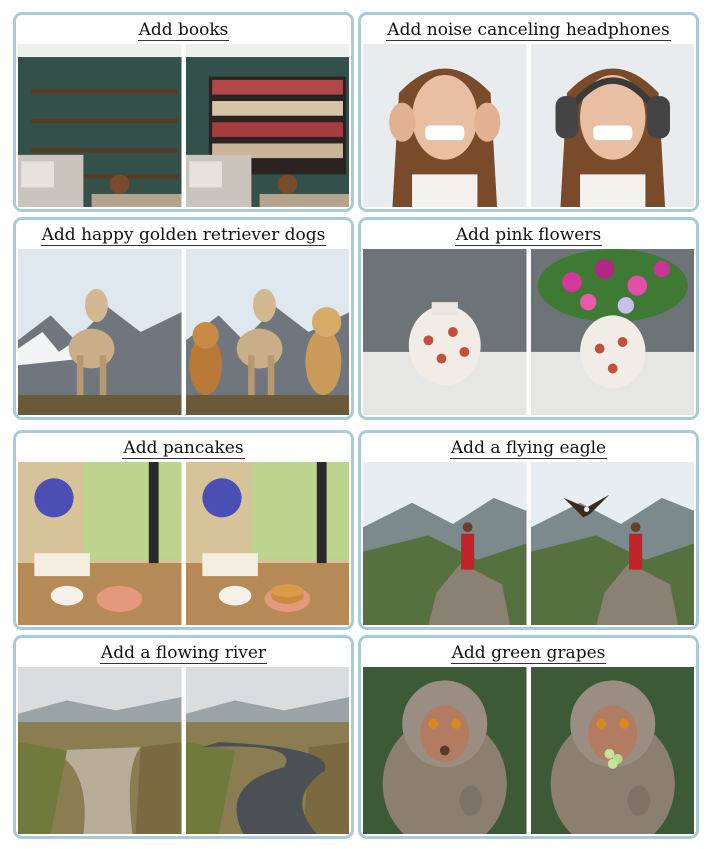 Image resolution: width=712 pixels, height=849 pixels. I want to click on panel-add-headphones: Add noise canceling headphones, so click(528, 112).